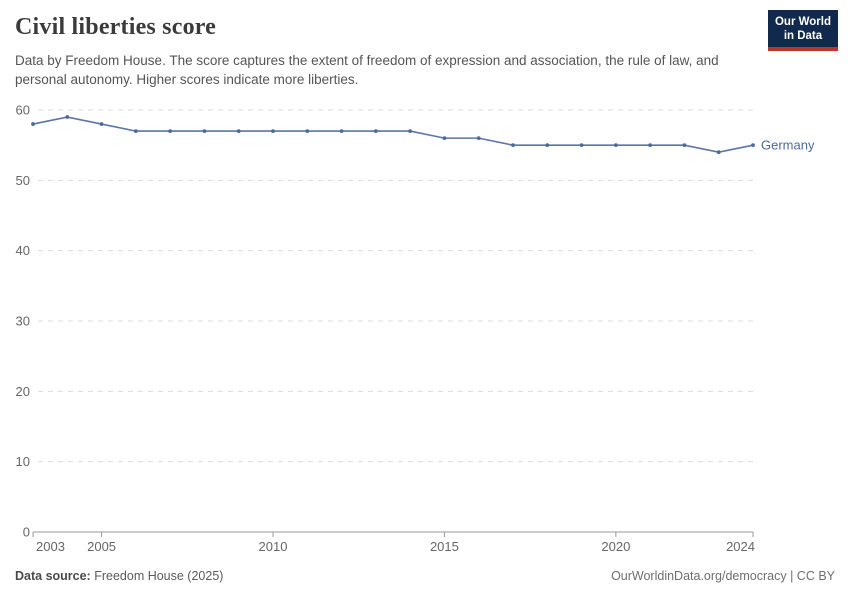 This screenshot has height=600, width=850. What do you see at coordinates (803, 36) in the screenshot?
I see `owid-logo-line2: in Data` at bounding box center [803, 36].